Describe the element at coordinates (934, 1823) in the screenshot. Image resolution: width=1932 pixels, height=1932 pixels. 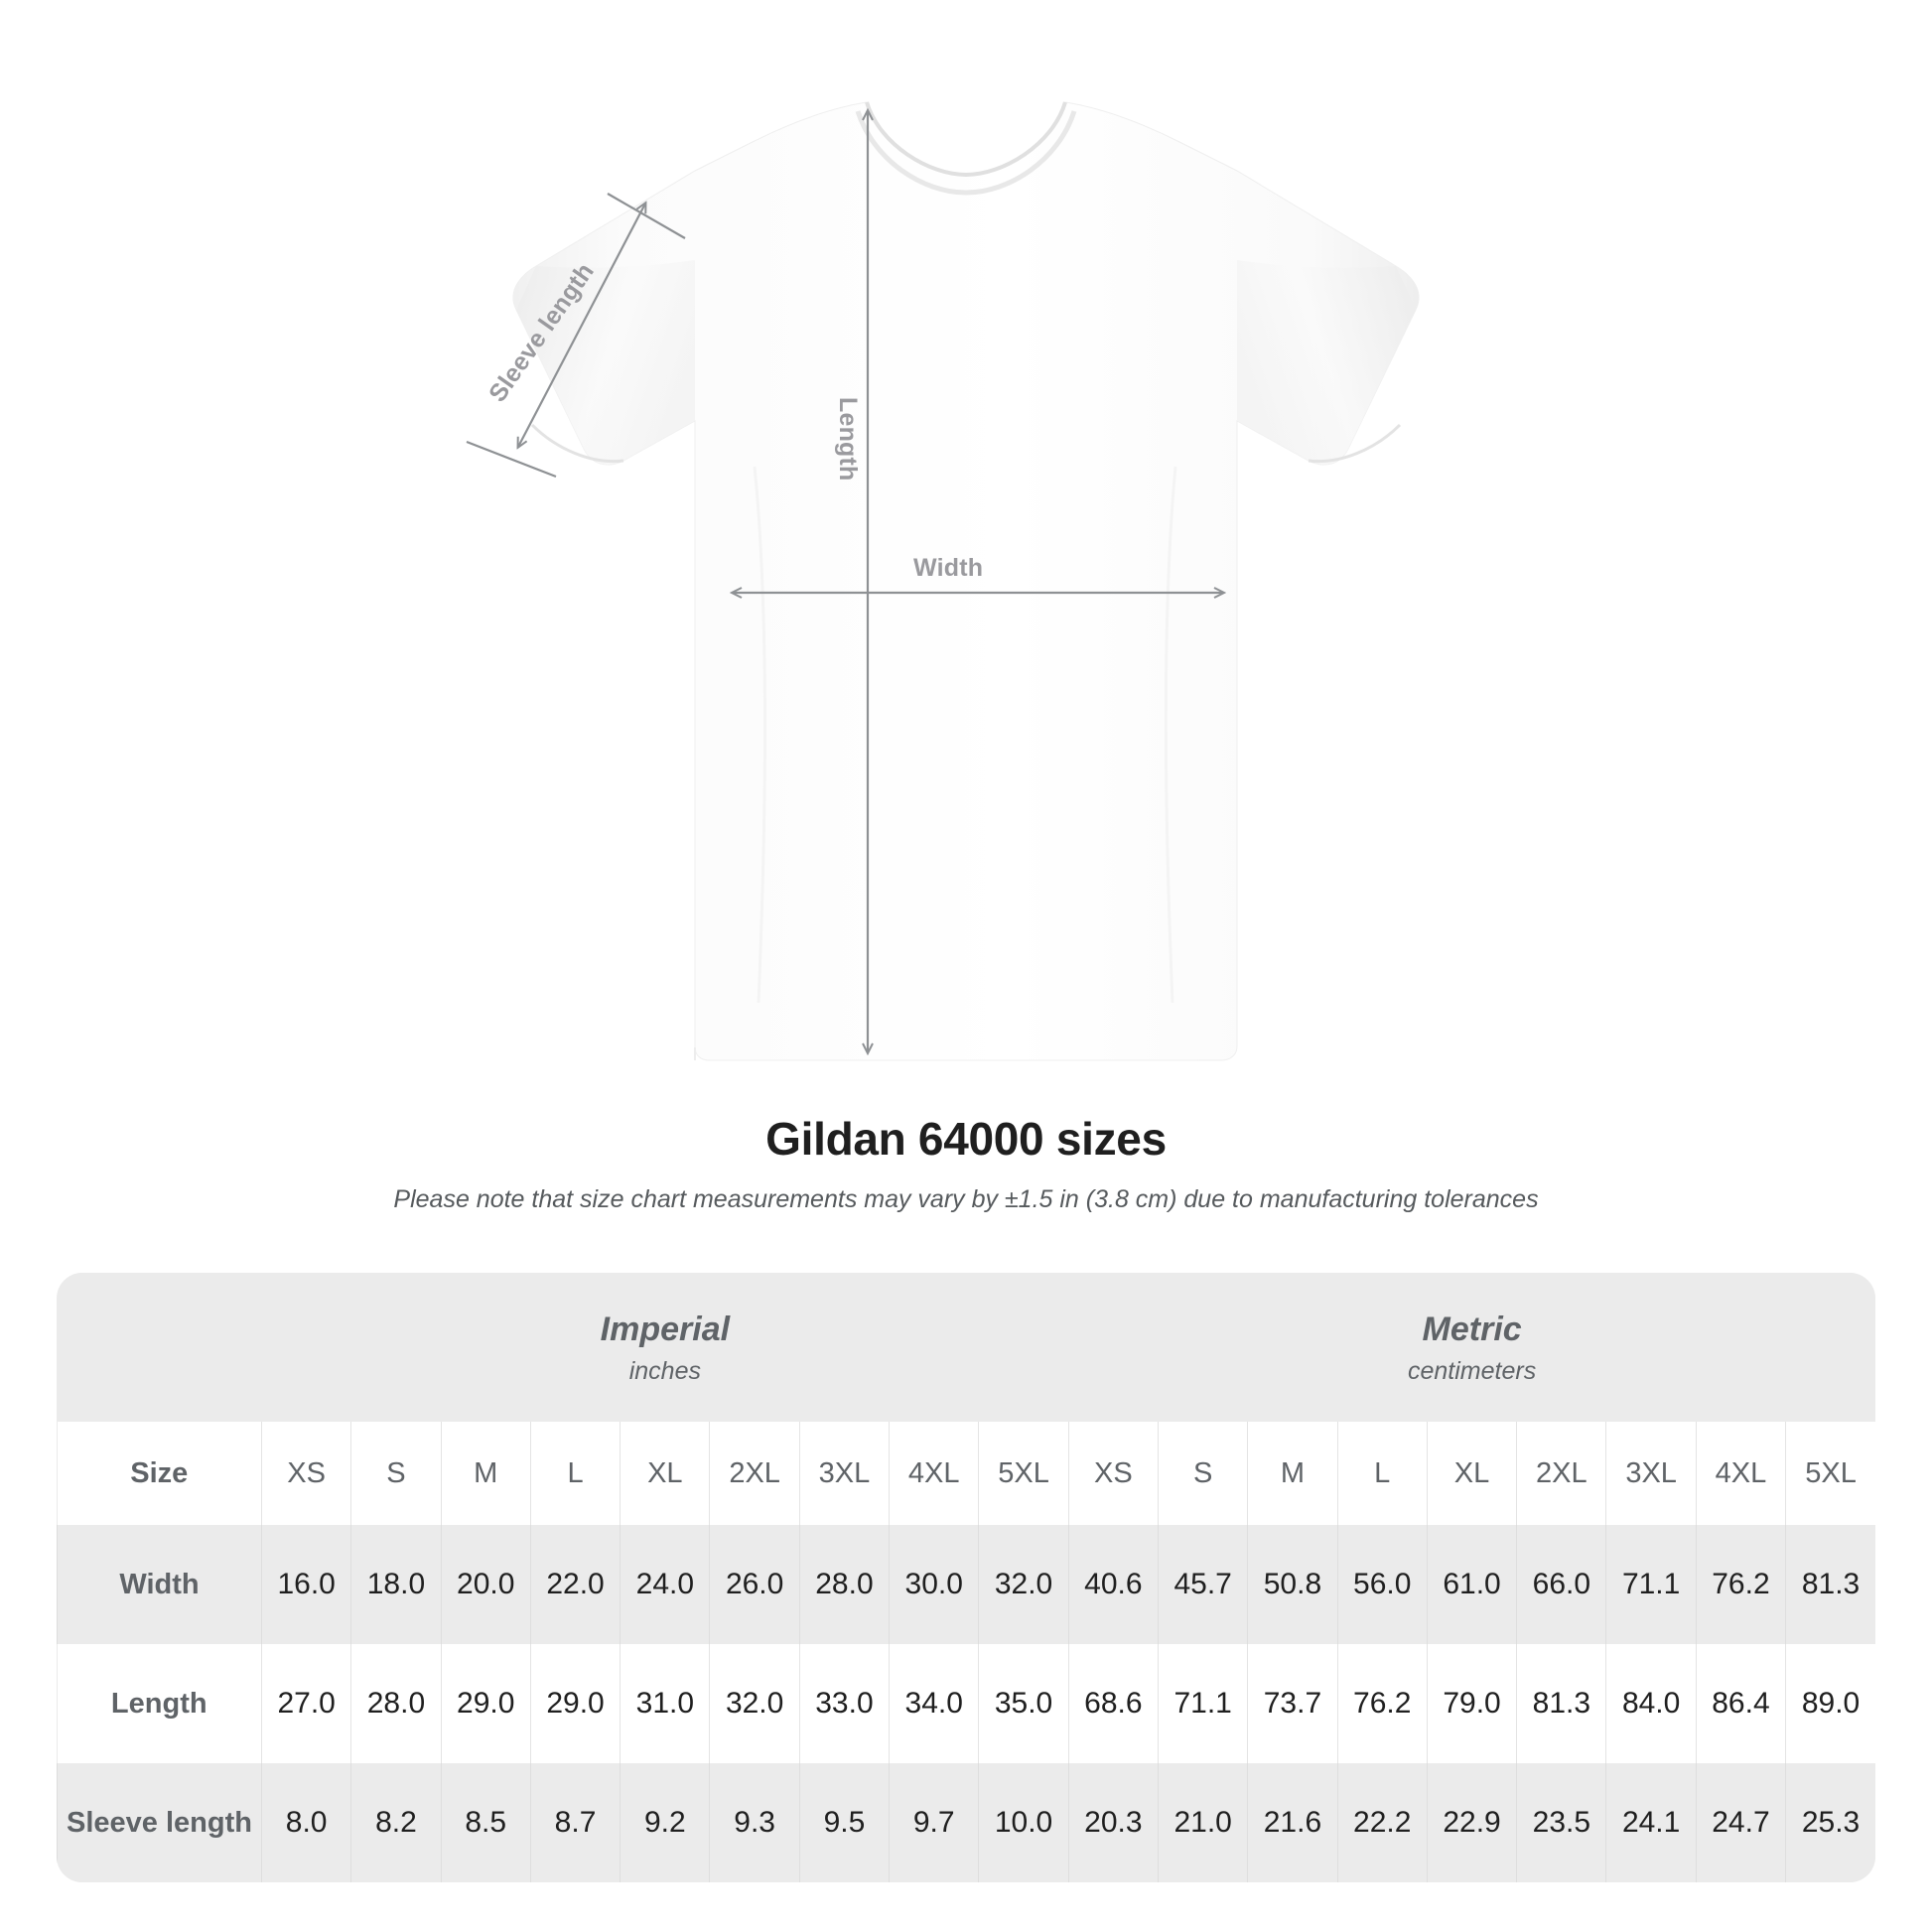
I see `sleeve-imperial-4xl: 9.7` at that location.